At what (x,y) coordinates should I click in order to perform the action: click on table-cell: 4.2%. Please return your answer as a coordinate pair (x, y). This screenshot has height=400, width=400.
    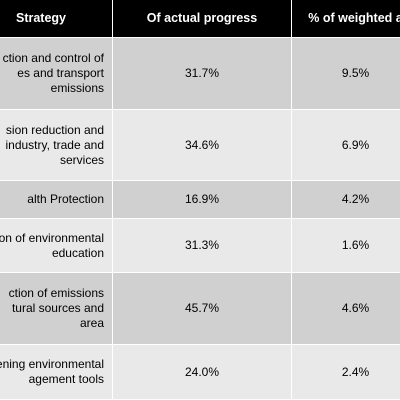
    Looking at the image, I should click on (346, 199).